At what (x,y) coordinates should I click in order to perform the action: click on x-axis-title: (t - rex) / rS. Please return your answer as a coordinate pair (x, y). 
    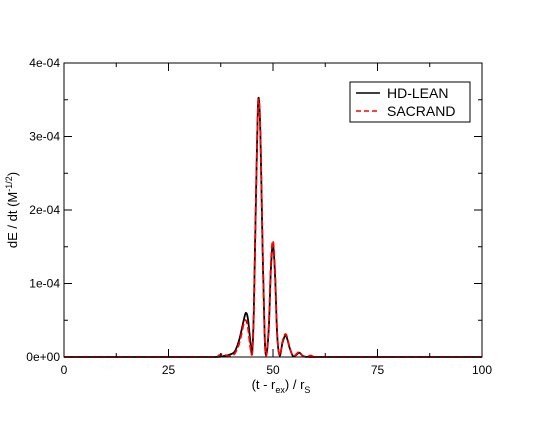
    Looking at the image, I should click on (281, 386).